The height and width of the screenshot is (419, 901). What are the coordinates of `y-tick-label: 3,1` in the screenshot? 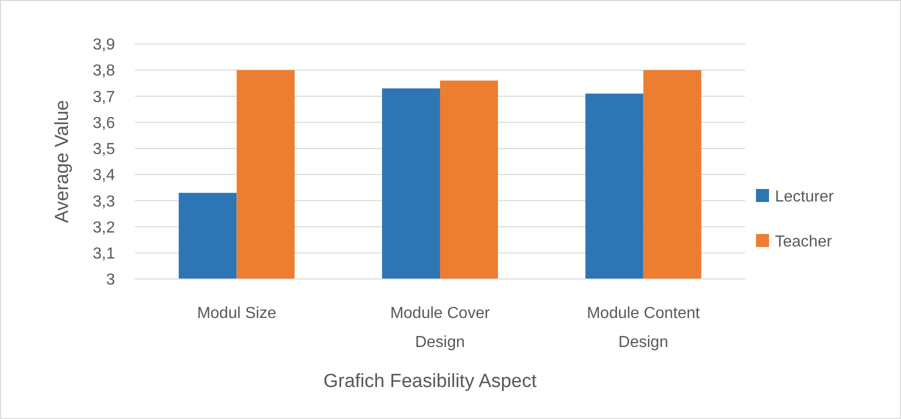 It's located at (104, 253).